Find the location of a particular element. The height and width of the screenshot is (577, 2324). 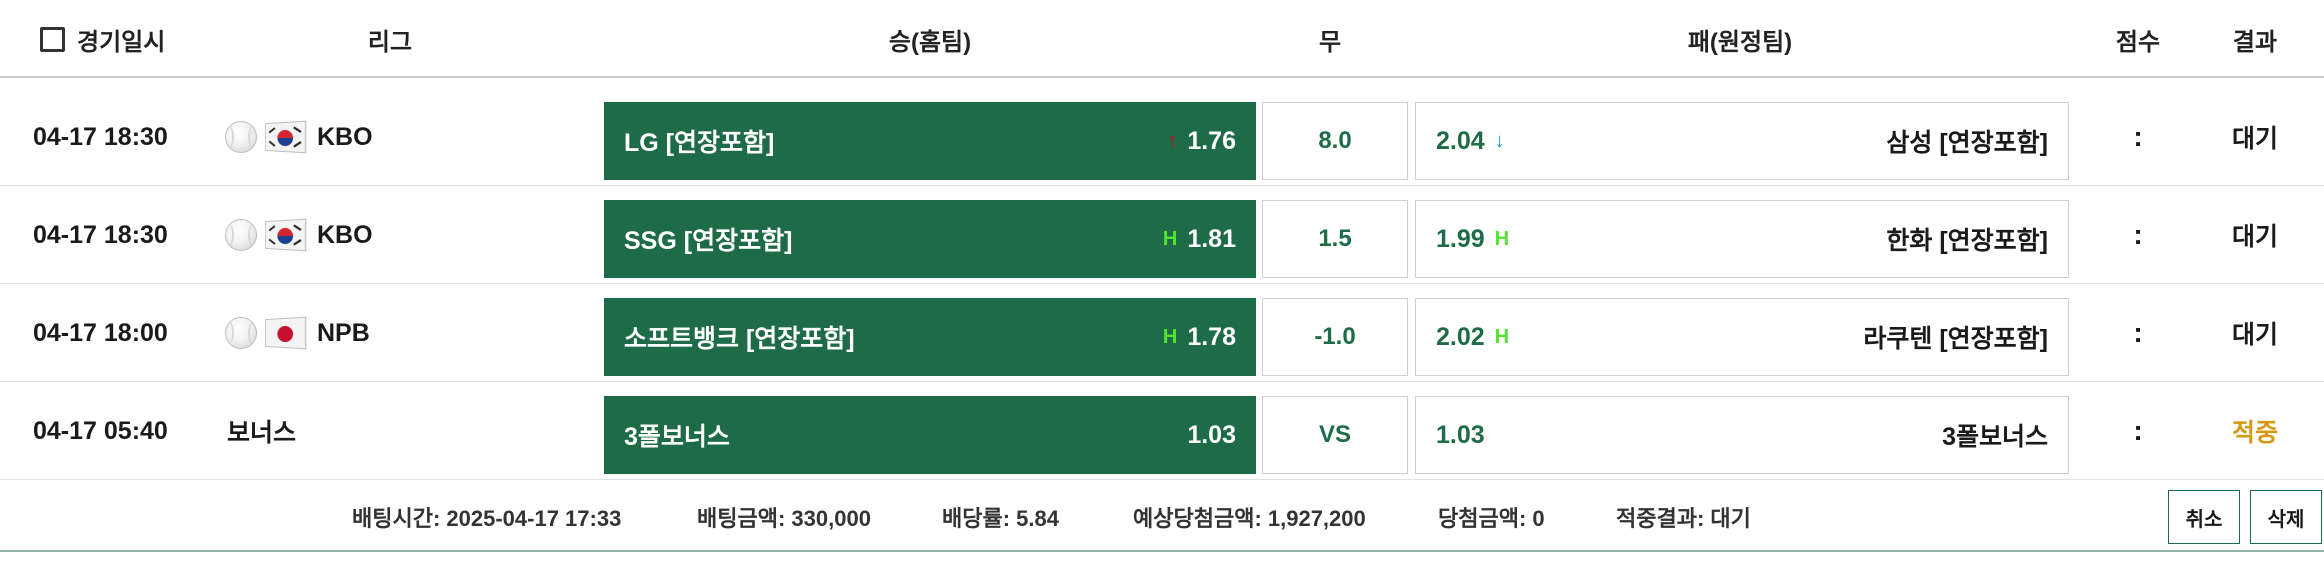

header-league-label: 리그 is located at coordinates (390, 42).